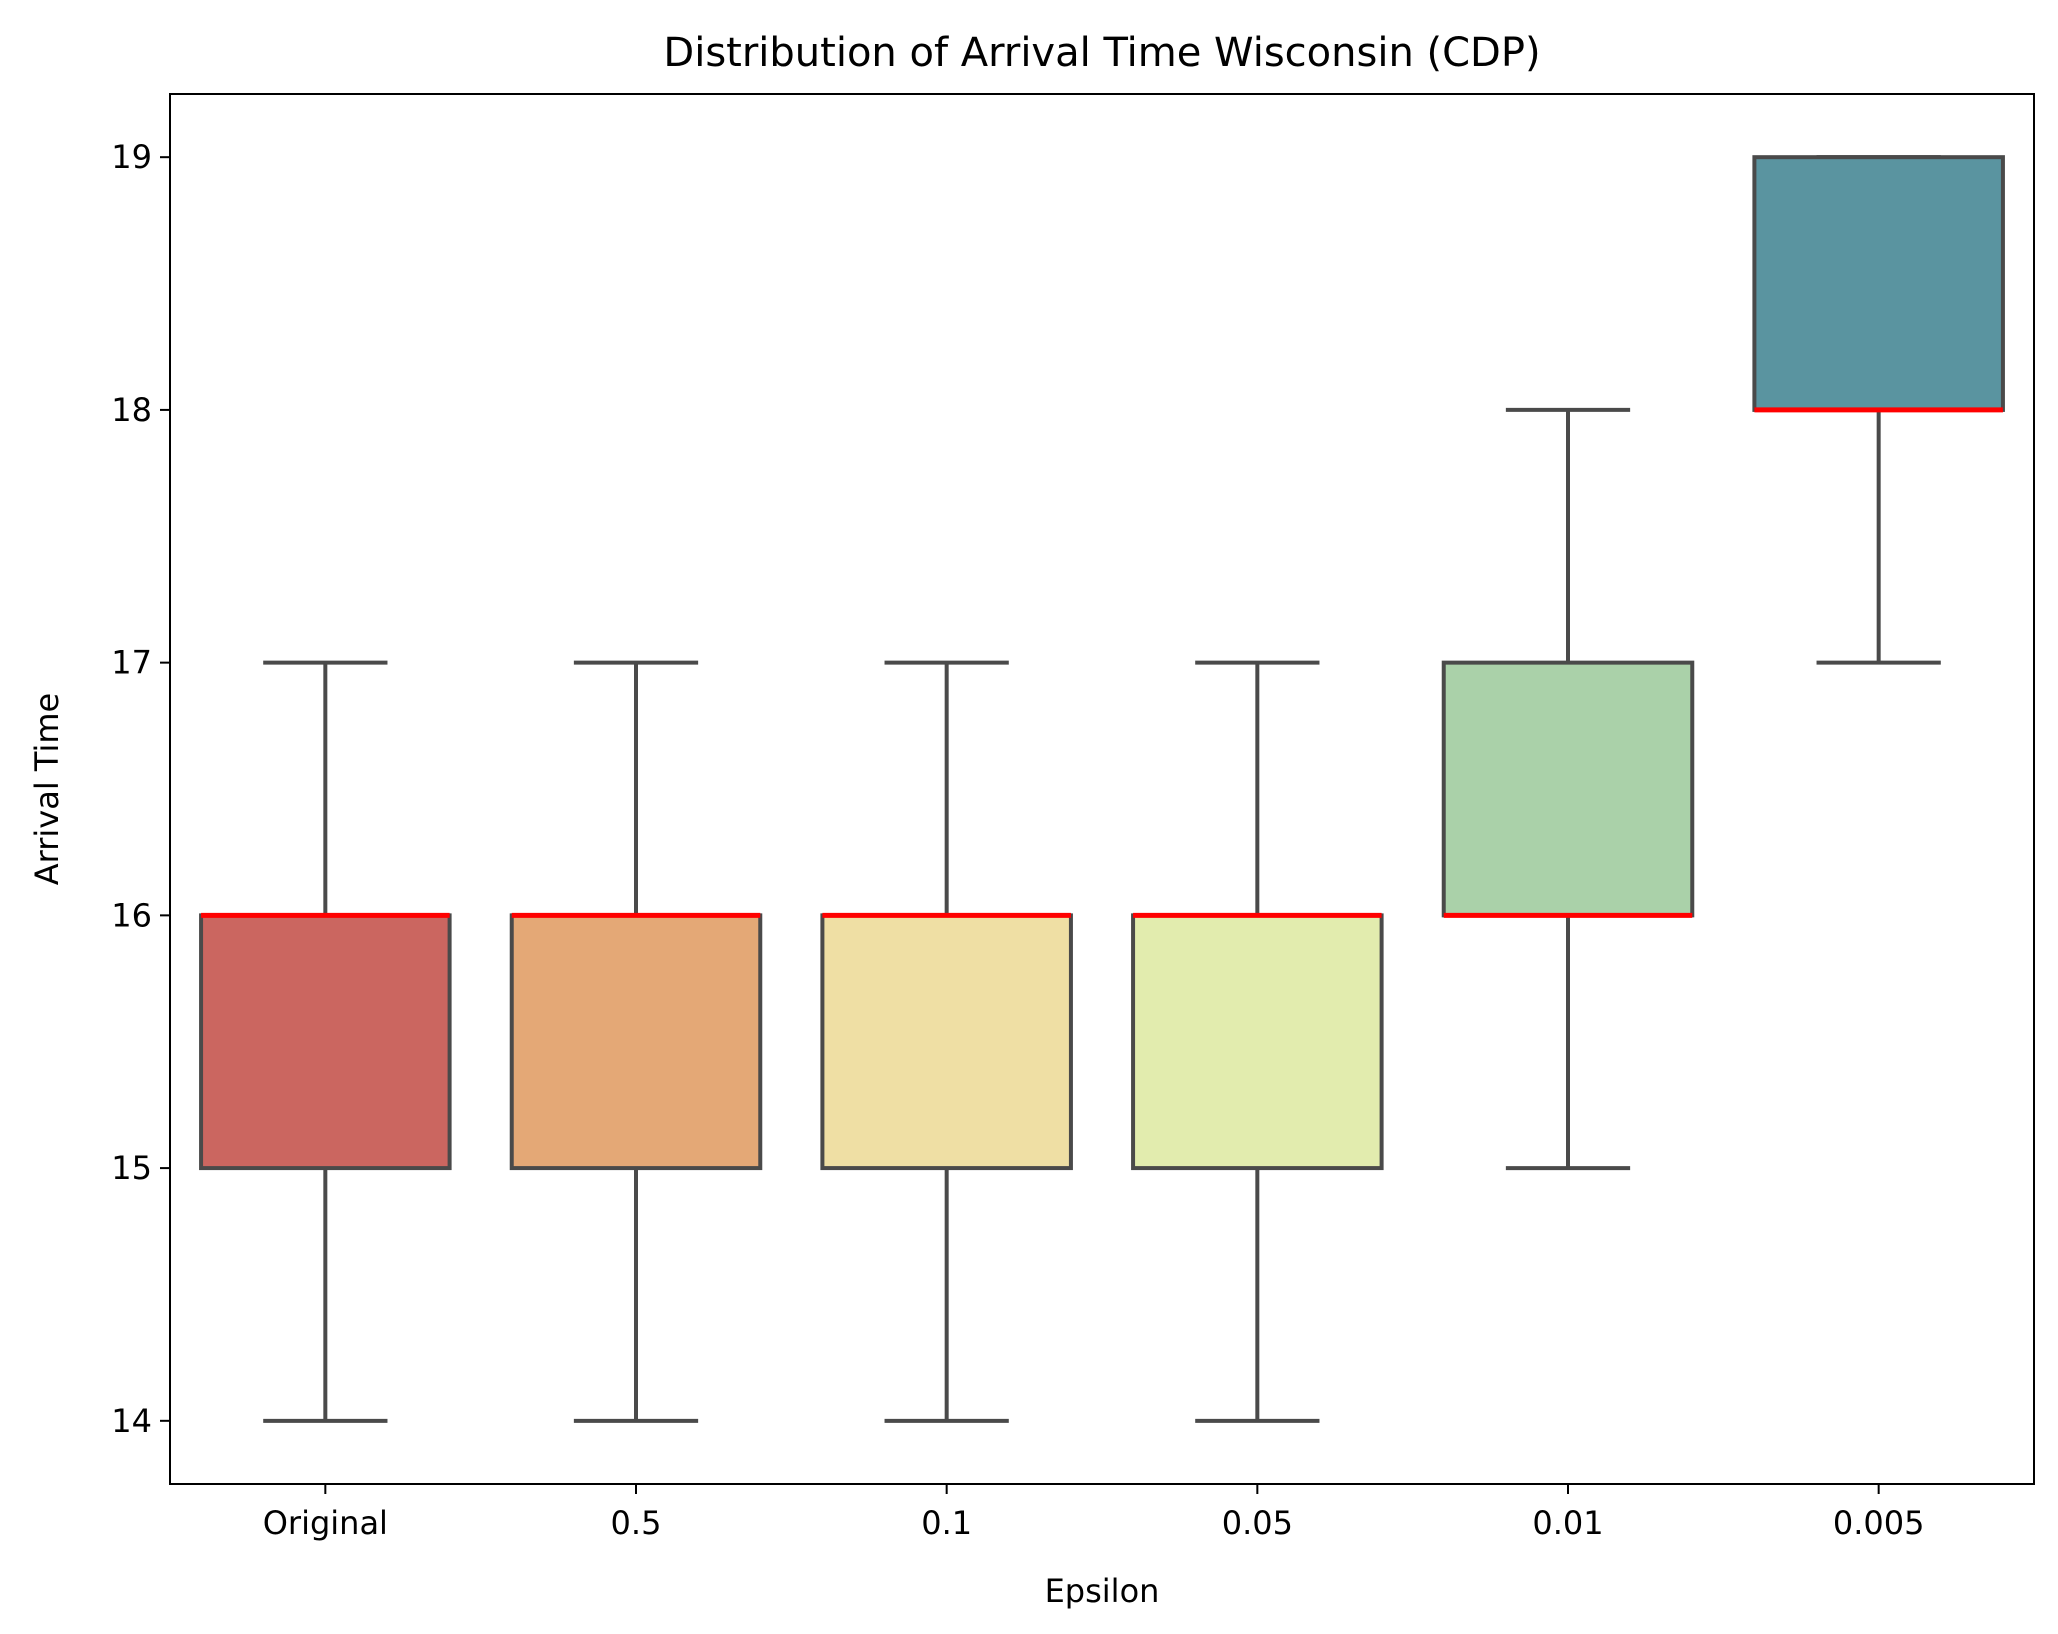 The image size is (2058, 1634). What do you see at coordinates (1879, 1523) in the screenshot?
I see `x-tick-label: 0.005` at bounding box center [1879, 1523].